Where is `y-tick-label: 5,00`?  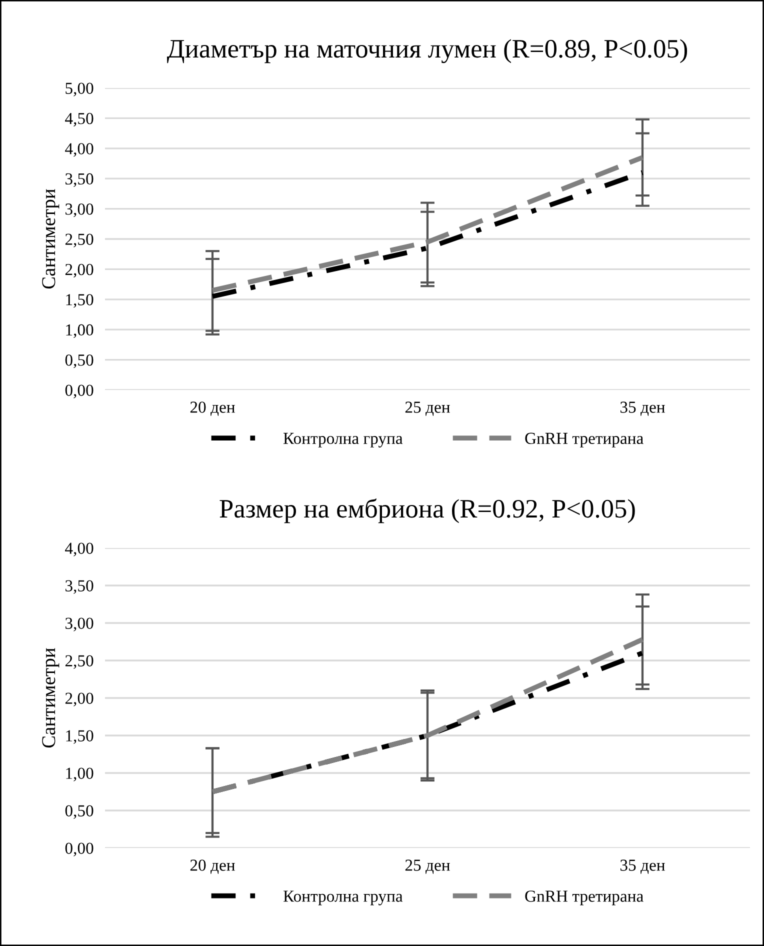
y-tick-label: 5,00 is located at coordinates (80, 89).